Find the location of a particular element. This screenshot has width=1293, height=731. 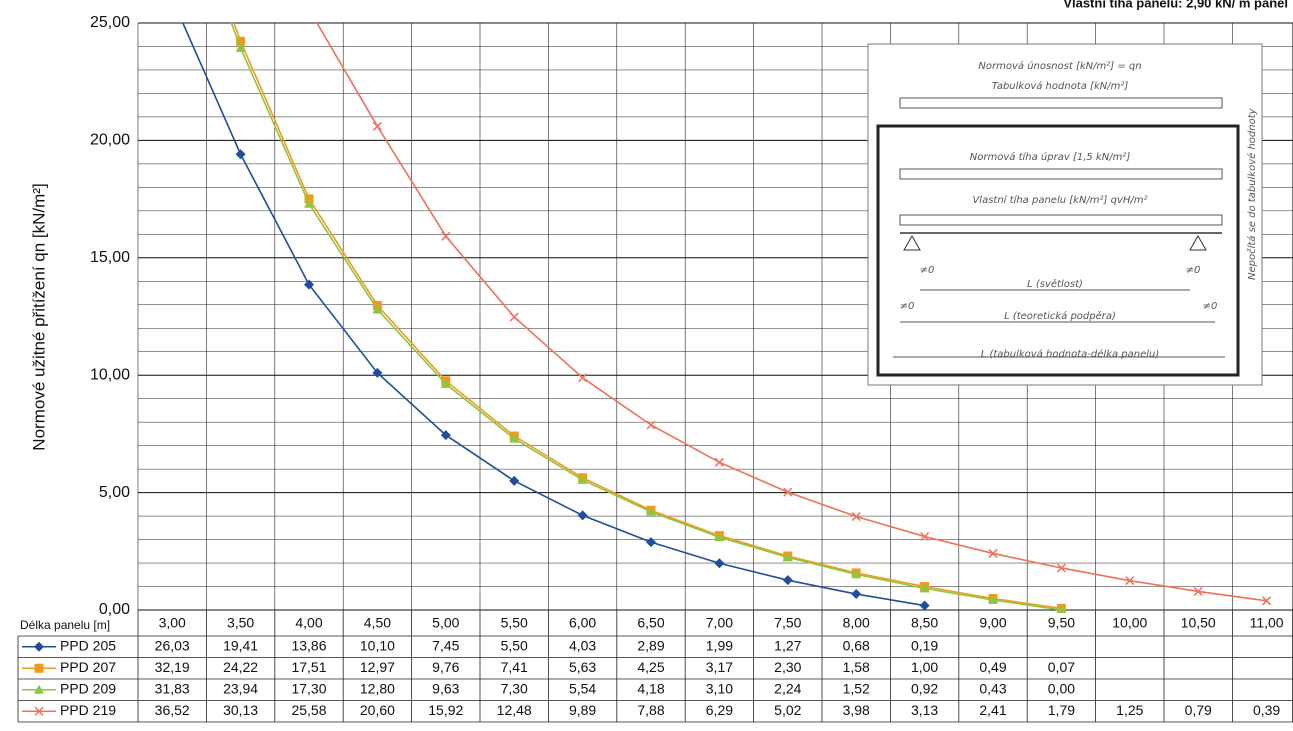

table-value: 0,68 is located at coordinates (856, 645).